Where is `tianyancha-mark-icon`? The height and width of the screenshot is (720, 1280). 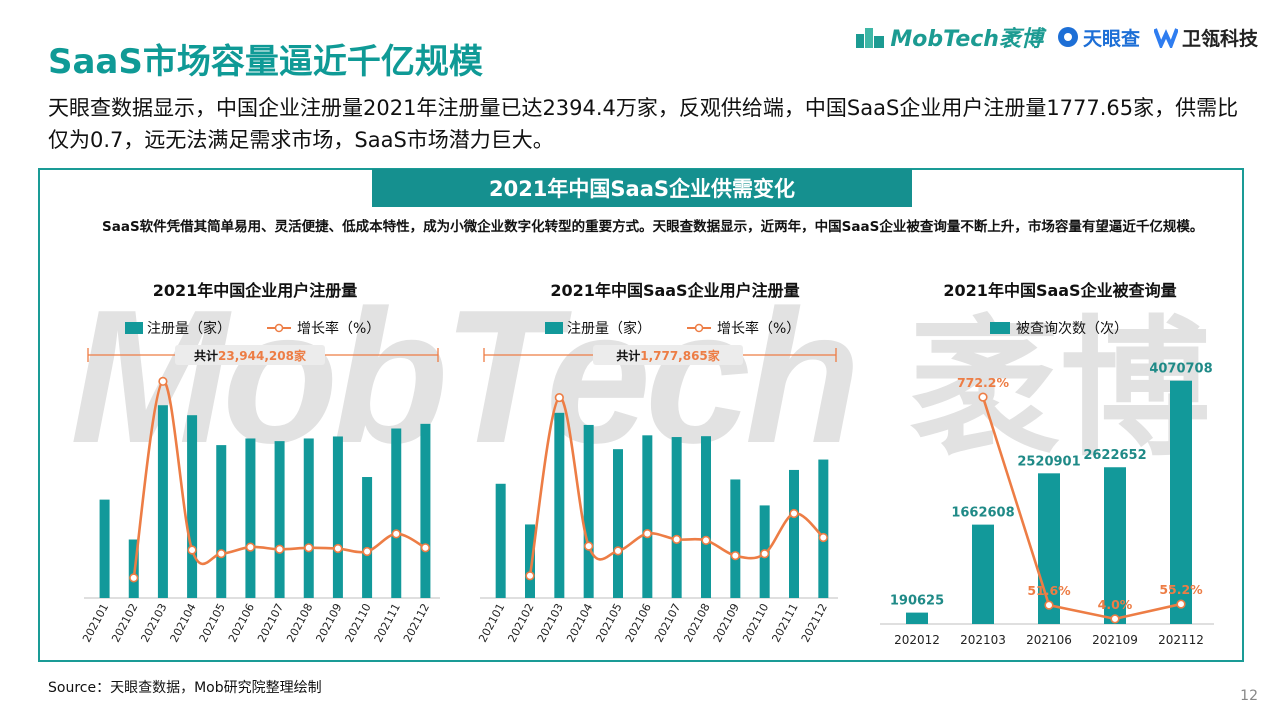
tianyancha-mark-icon is located at coordinates (1067, 37).